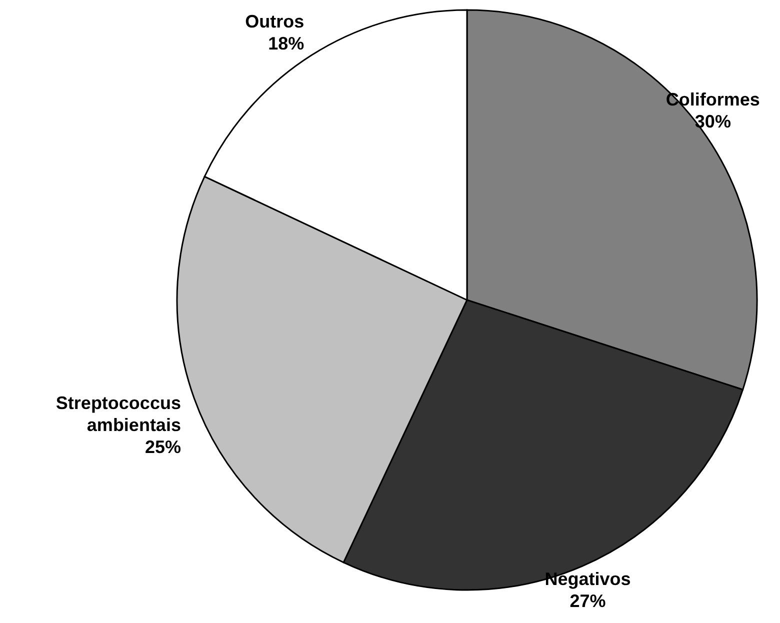 The height and width of the screenshot is (623, 780). What do you see at coordinates (588, 600) in the screenshot?
I see `data-label: 27%` at bounding box center [588, 600].